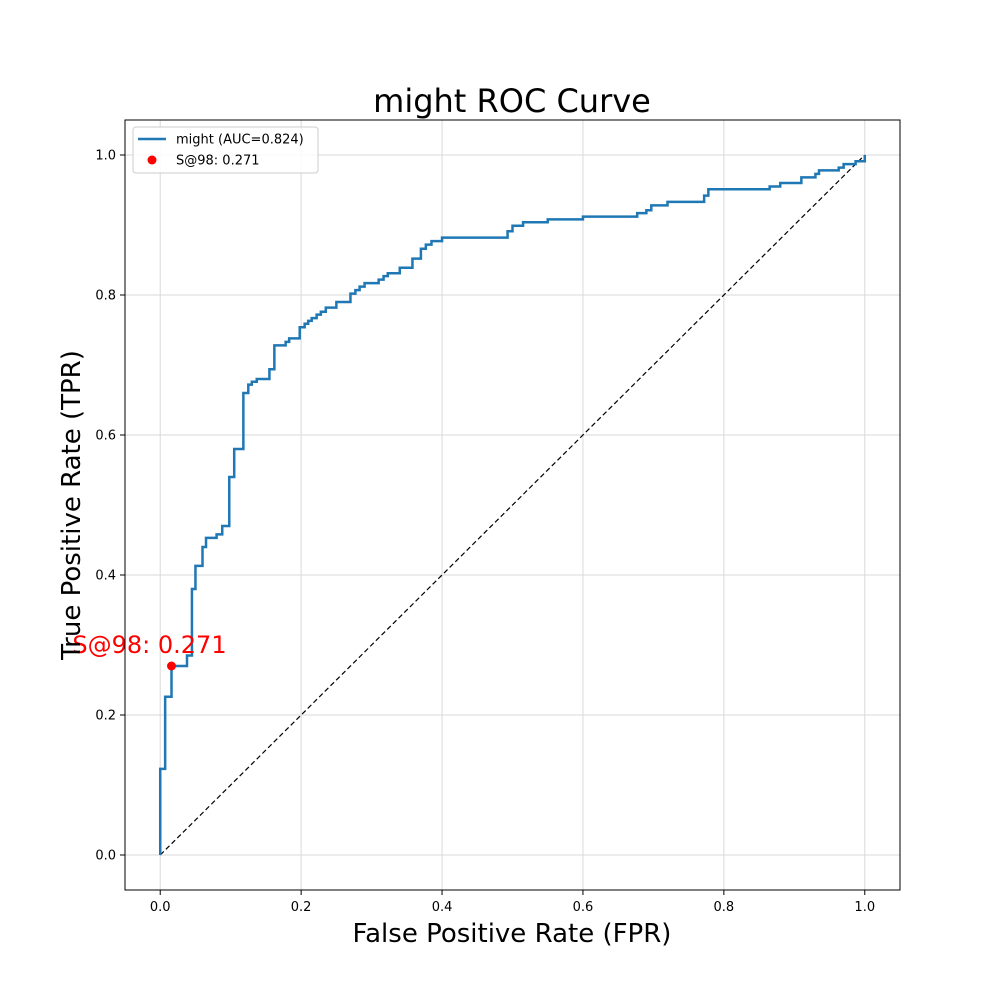 This screenshot has width=1000, height=1000. I want to click on y-ticks: 0.0 0.2 0.4 0.6 0.8 1.0, so click(110, 506).